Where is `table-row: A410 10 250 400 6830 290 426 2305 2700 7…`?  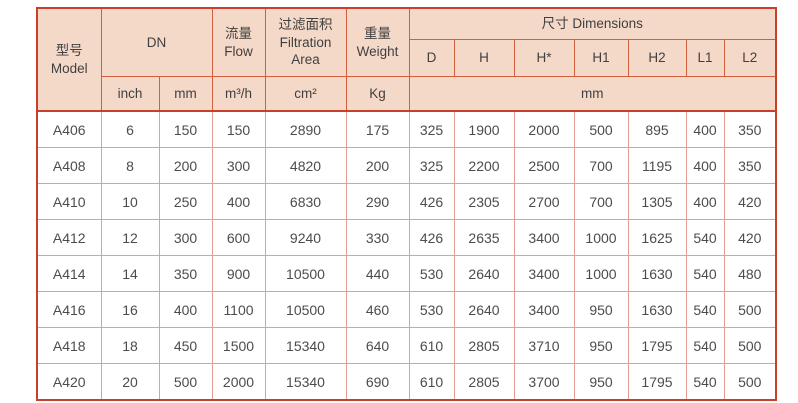 table-row: A410 10 250 400 6830 290 426 2305 2700 7… is located at coordinates (406, 201).